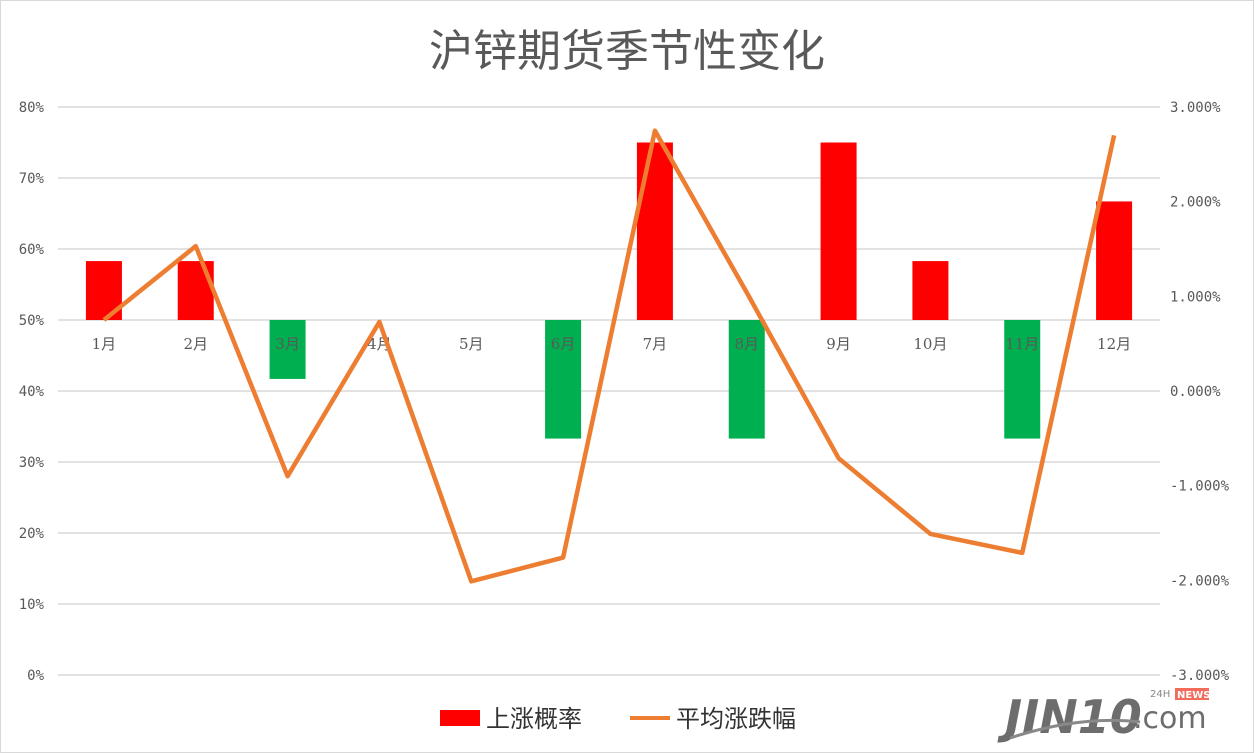  Describe the element at coordinates (195, 344) in the screenshot. I see `category-label: 2月` at that location.